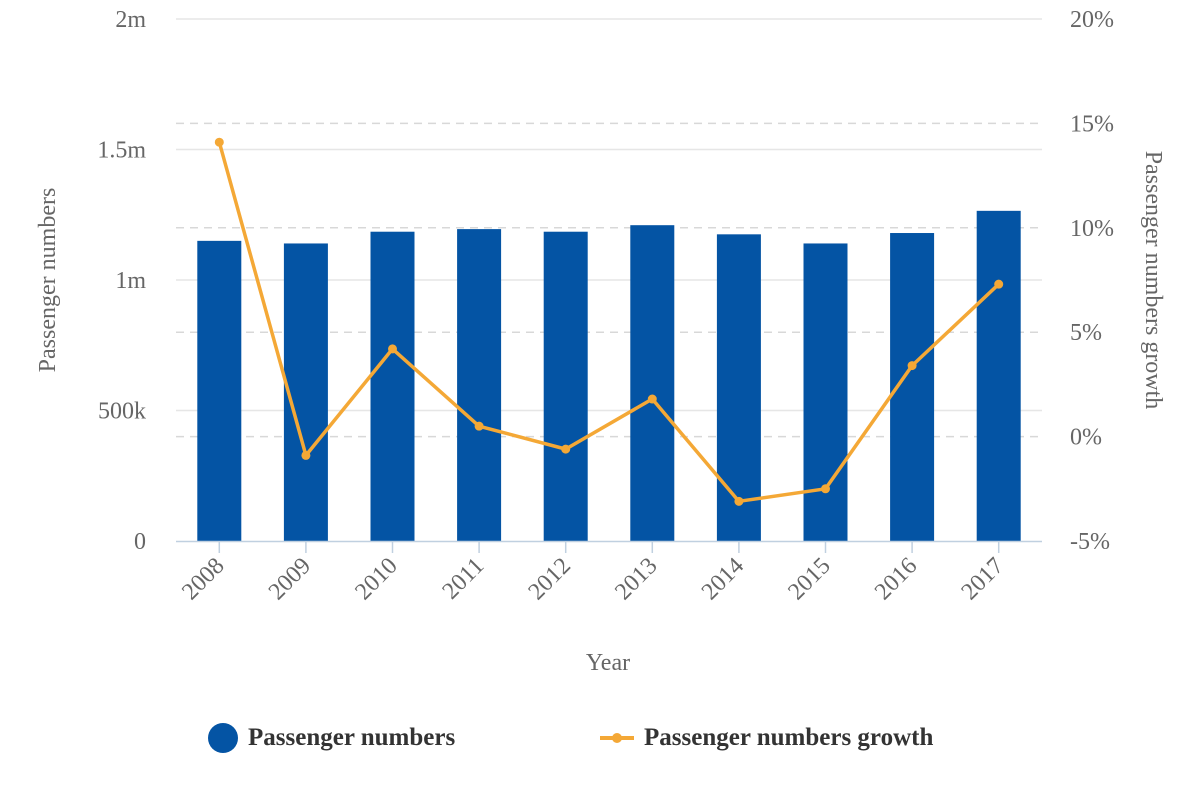  I want to click on y-tick-label: 2m, so click(130, 20).